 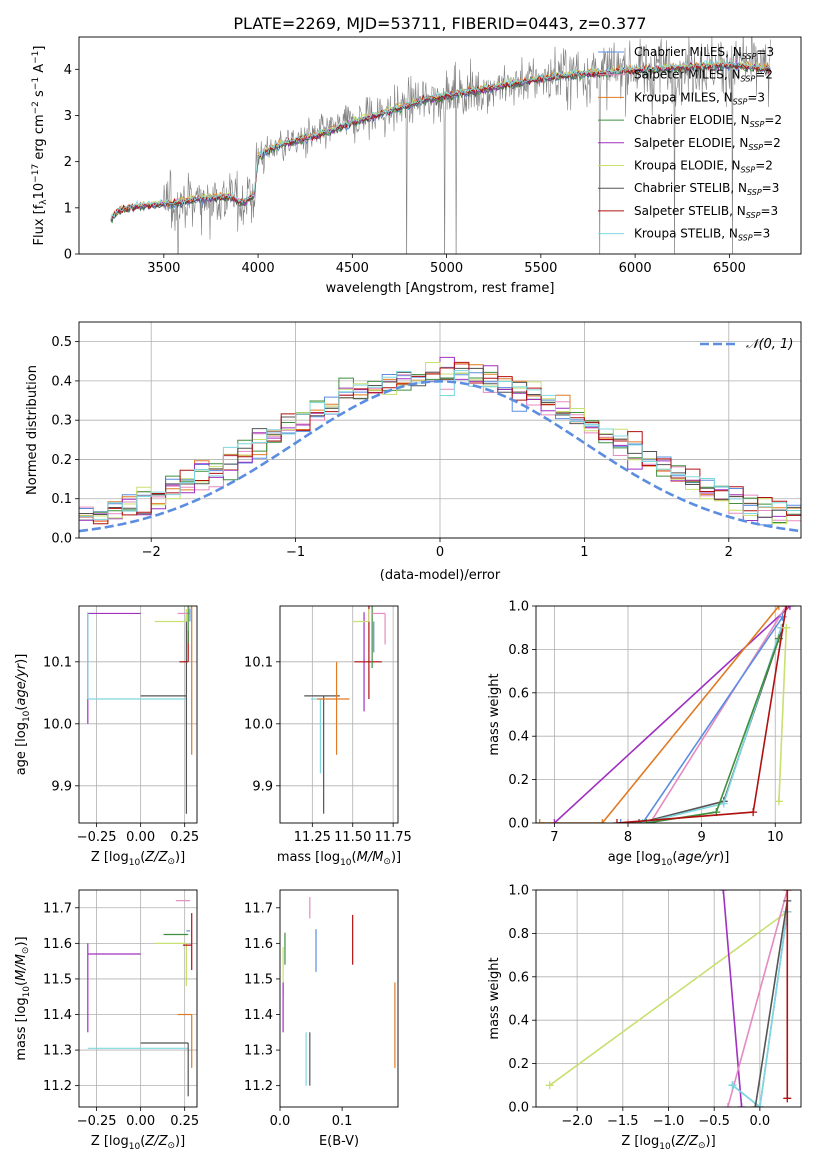 I want to click on legend-label: Chabrier ELODIE, NSSP=2, so click(x=708, y=121).